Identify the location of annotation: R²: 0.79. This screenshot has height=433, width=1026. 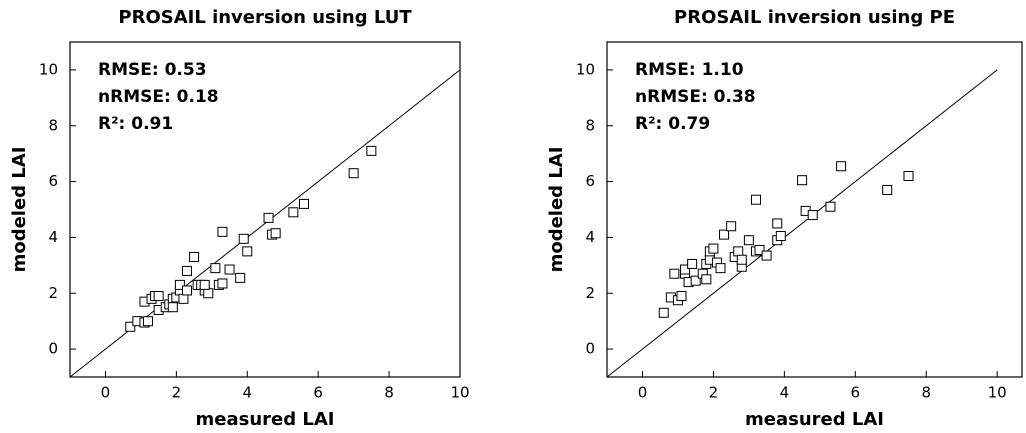
(672, 124).